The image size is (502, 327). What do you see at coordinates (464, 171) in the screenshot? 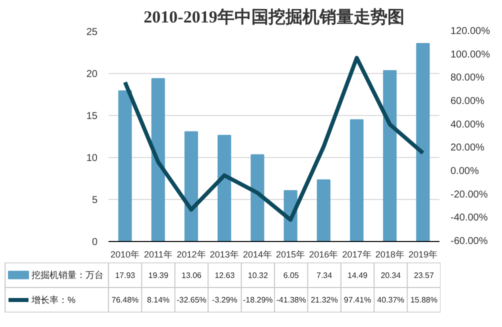
I see `y2-tick-label: 0.00%` at bounding box center [464, 171].